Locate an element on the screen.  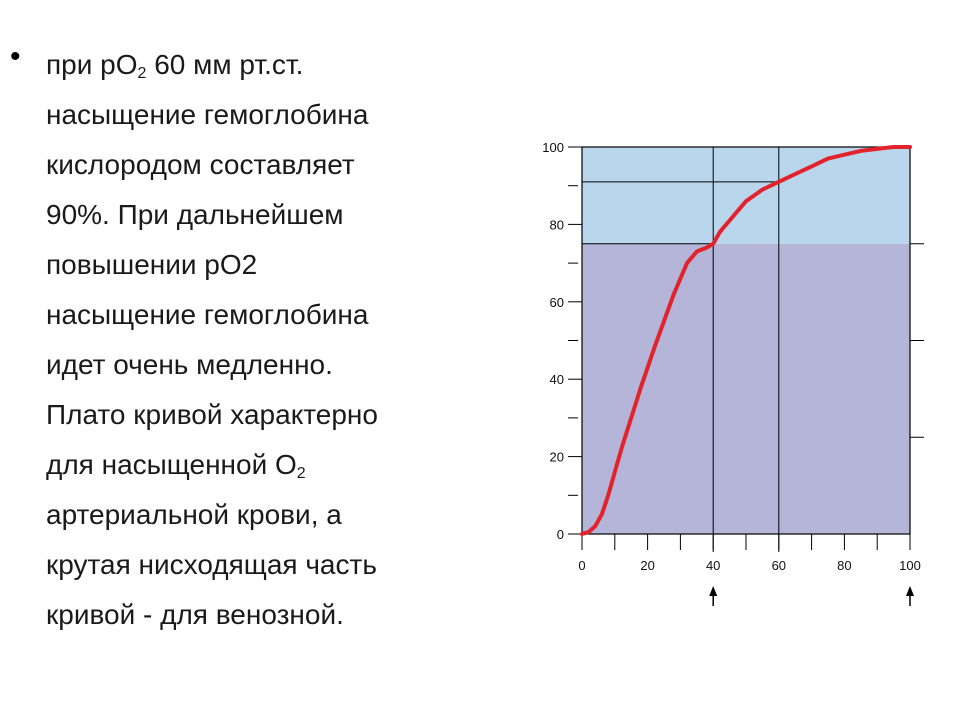
text-line-12: кривой - для венозной. is located at coordinates (195, 614).